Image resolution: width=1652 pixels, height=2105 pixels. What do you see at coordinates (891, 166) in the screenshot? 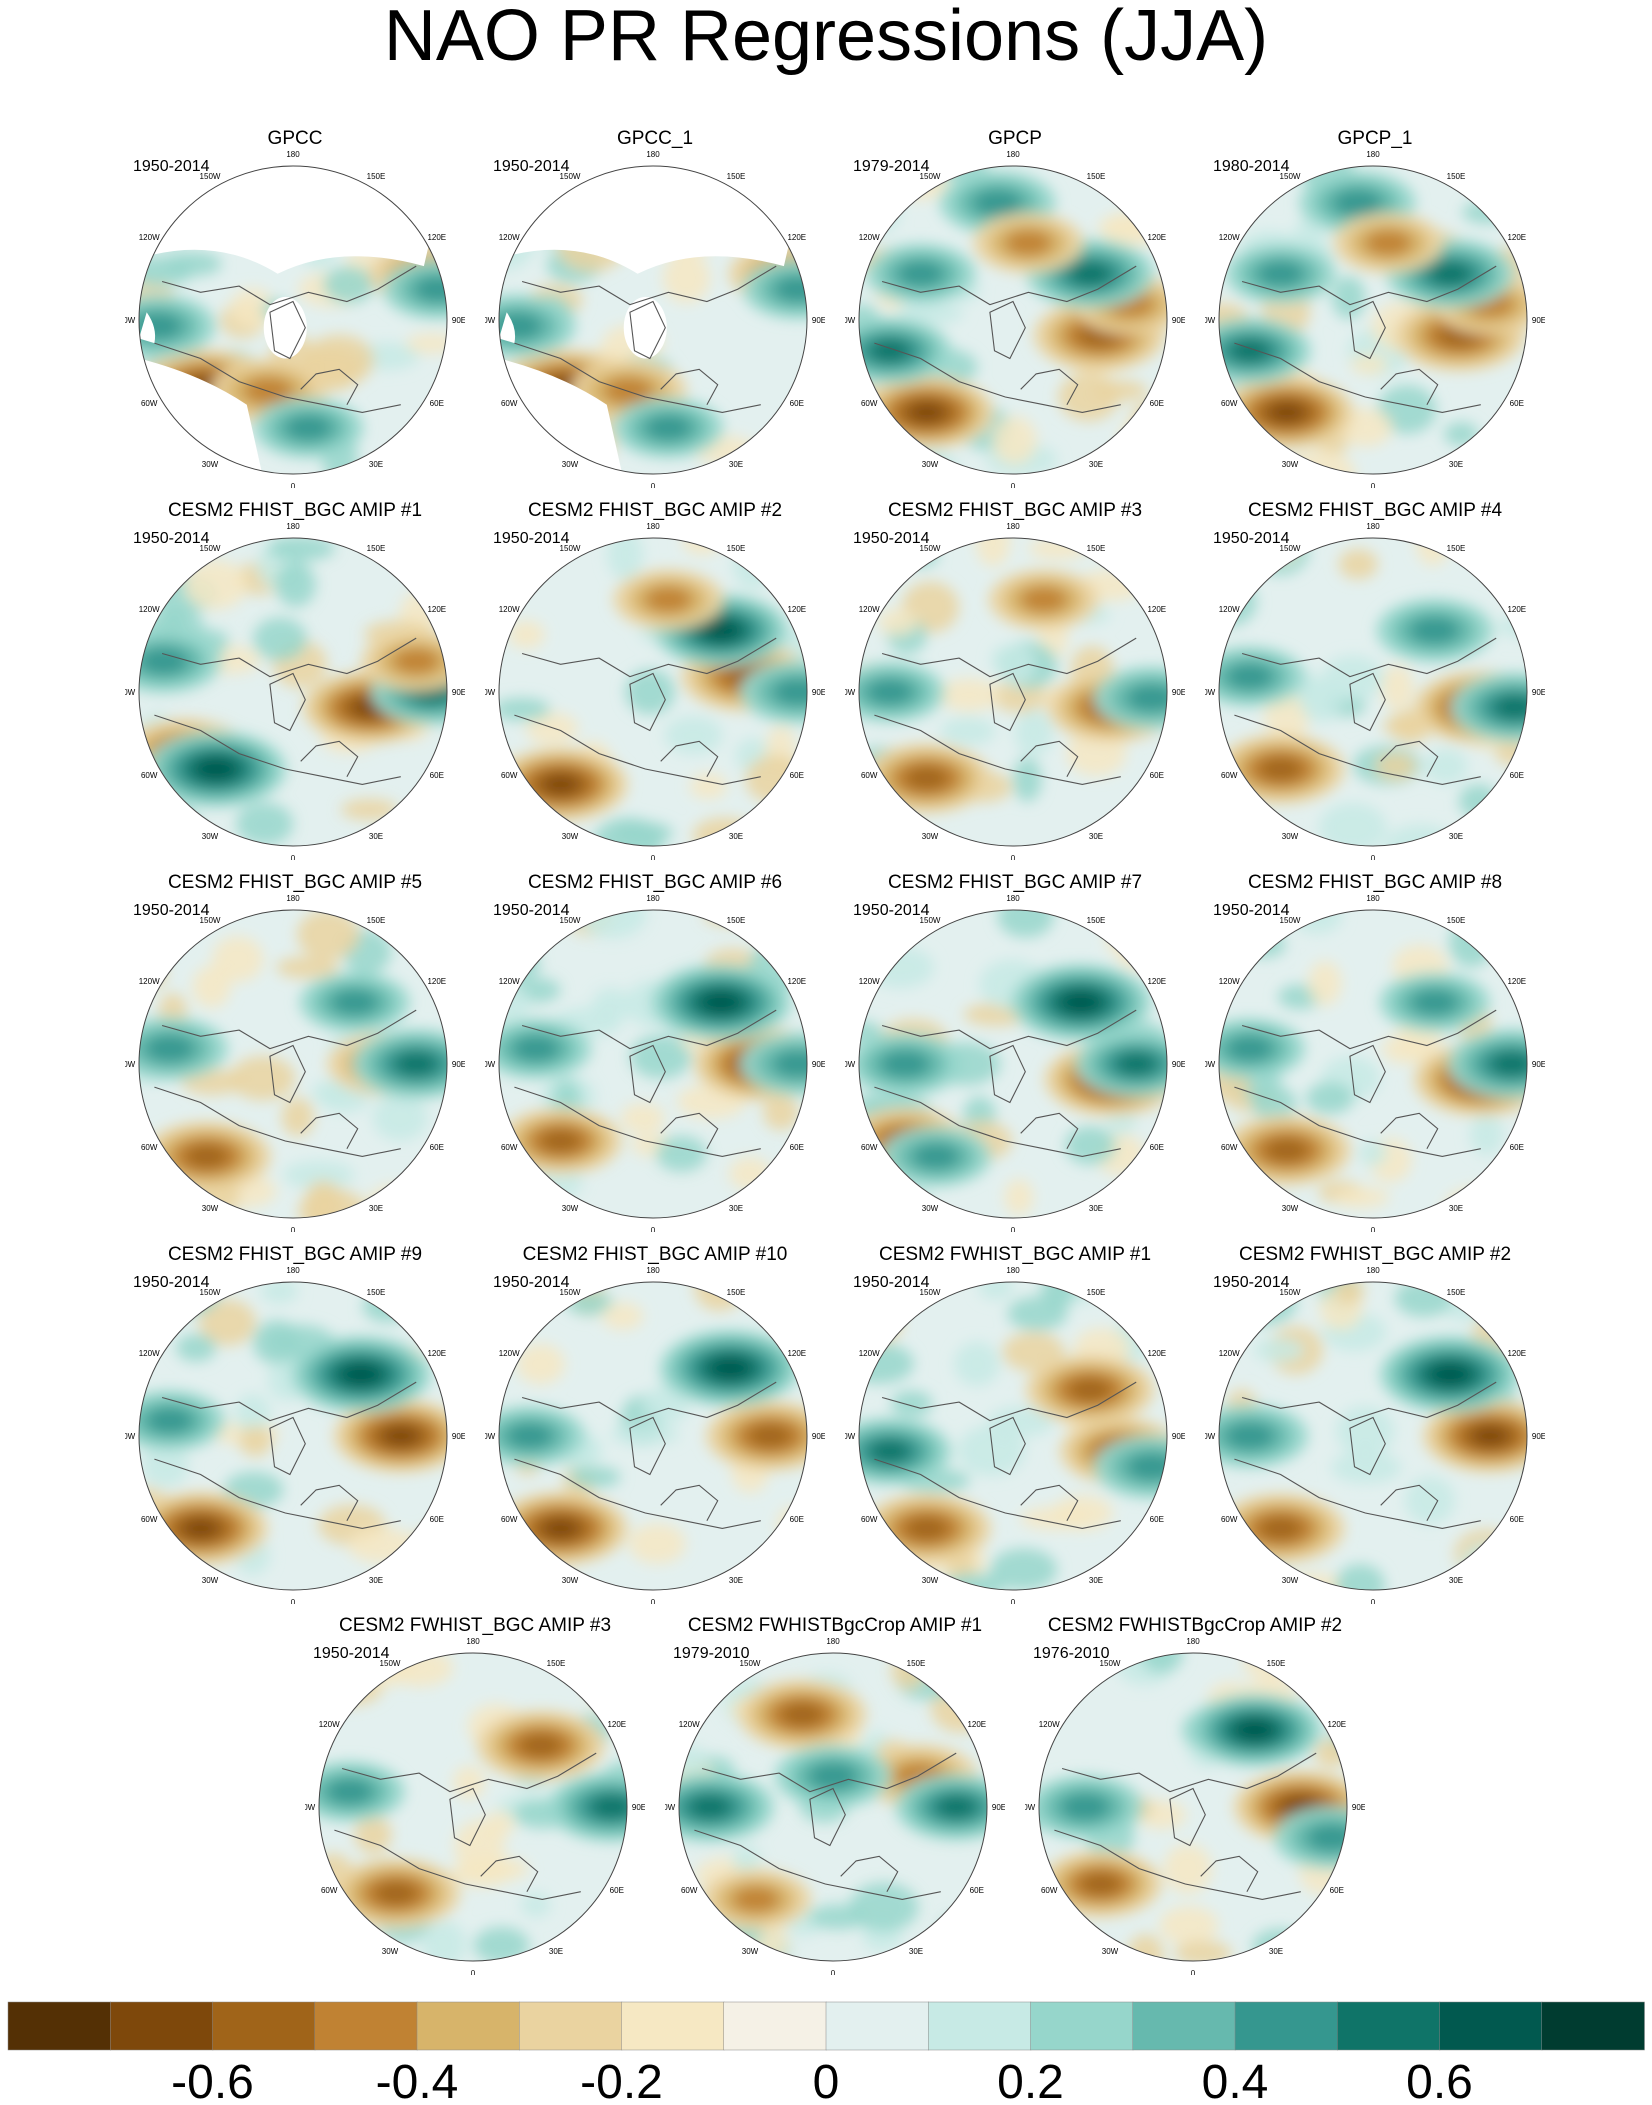
I see `panel-period: 1979-2014` at bounding box center [891, 166].